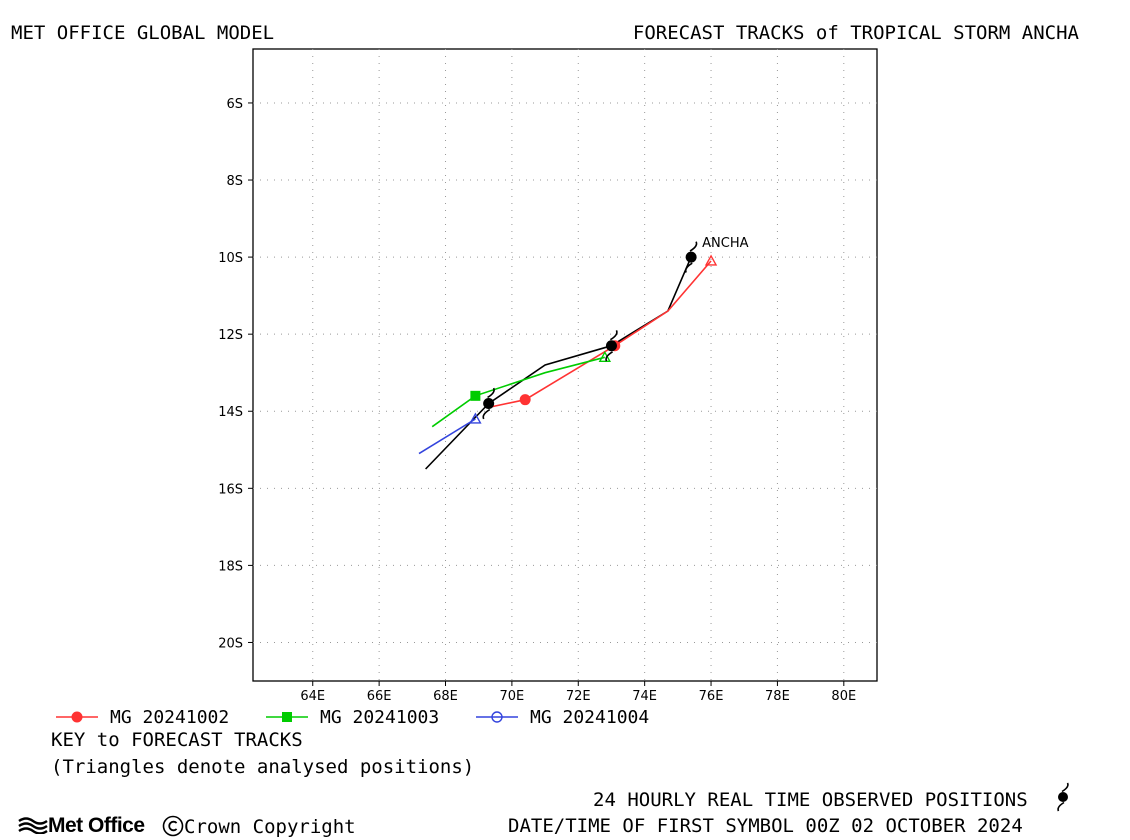  Describe the element at coordinates (644, 696) in the screenshot. I see `x-tick-label: 74E` at that location.